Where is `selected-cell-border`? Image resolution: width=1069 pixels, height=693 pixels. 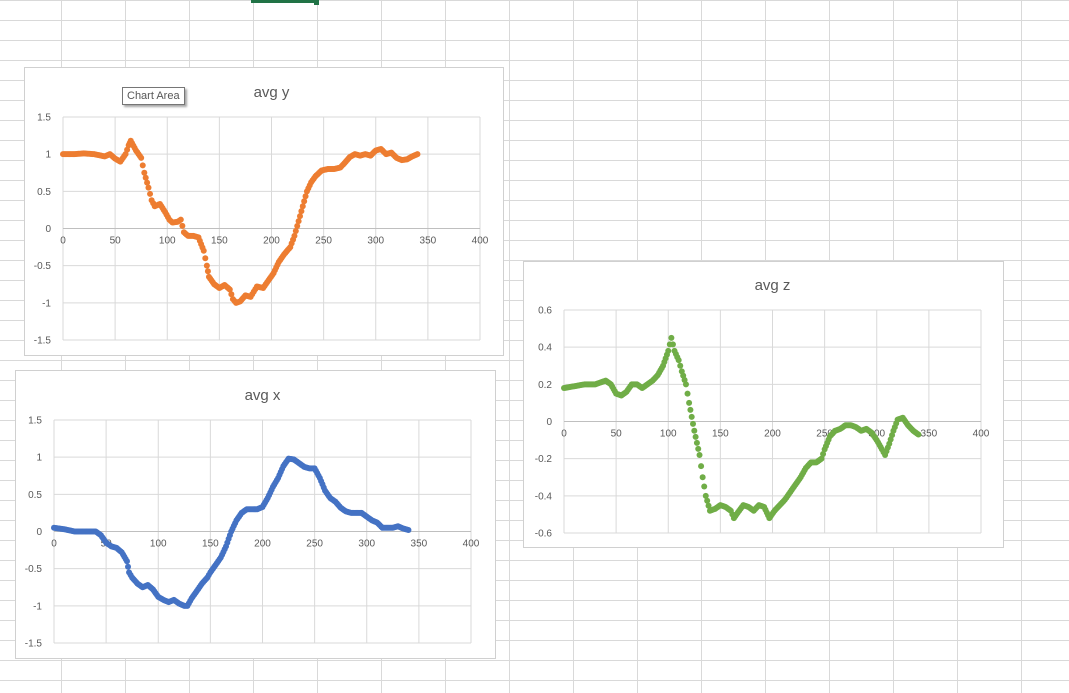
selected-cell-border is located at coordinates (283, 1).